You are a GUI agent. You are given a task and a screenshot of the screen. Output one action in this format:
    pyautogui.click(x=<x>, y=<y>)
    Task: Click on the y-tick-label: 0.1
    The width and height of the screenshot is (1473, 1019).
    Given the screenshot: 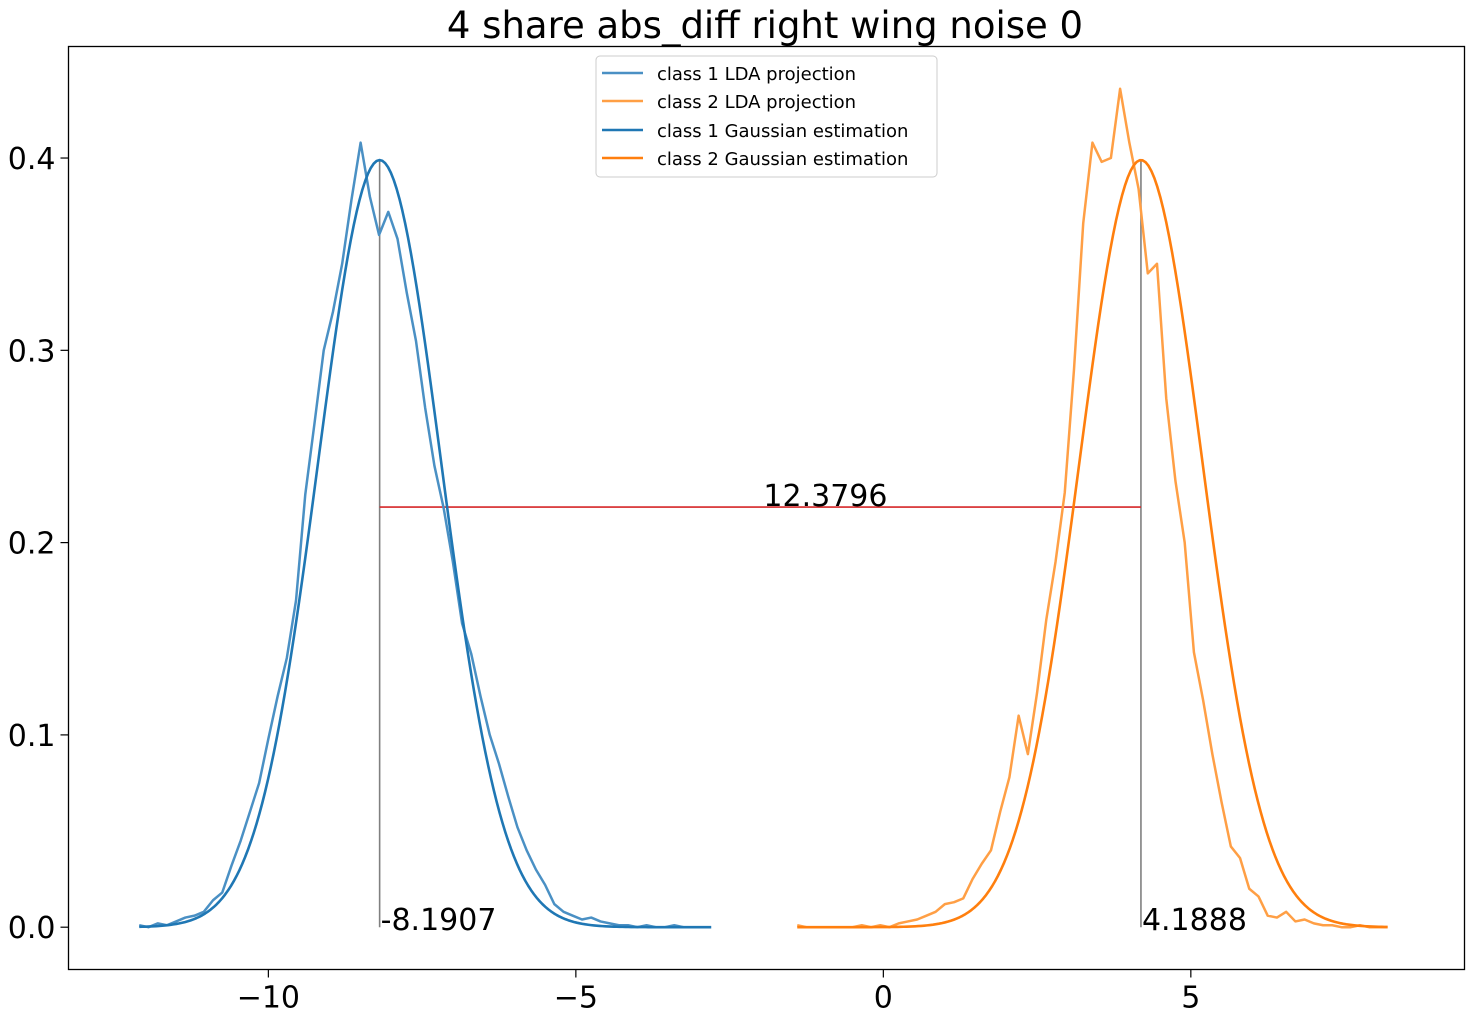 What is the action you would take?
    pyautogui.click(x=32, y=736)
    